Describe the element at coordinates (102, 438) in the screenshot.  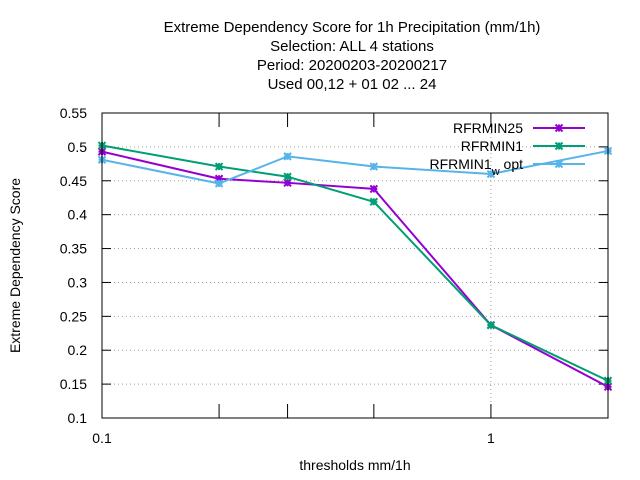
I see `x-tick-label: 0.1` at that location.